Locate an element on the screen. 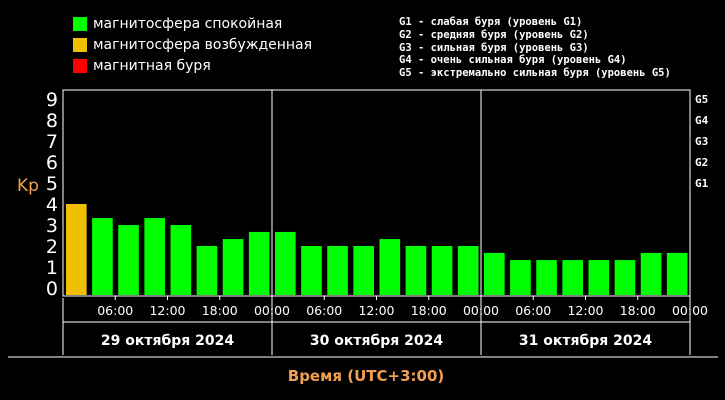 Image resolution: width=725 pixels, height=400 pixels. y-tick-label: 9 is located at coordinates (52, 100).